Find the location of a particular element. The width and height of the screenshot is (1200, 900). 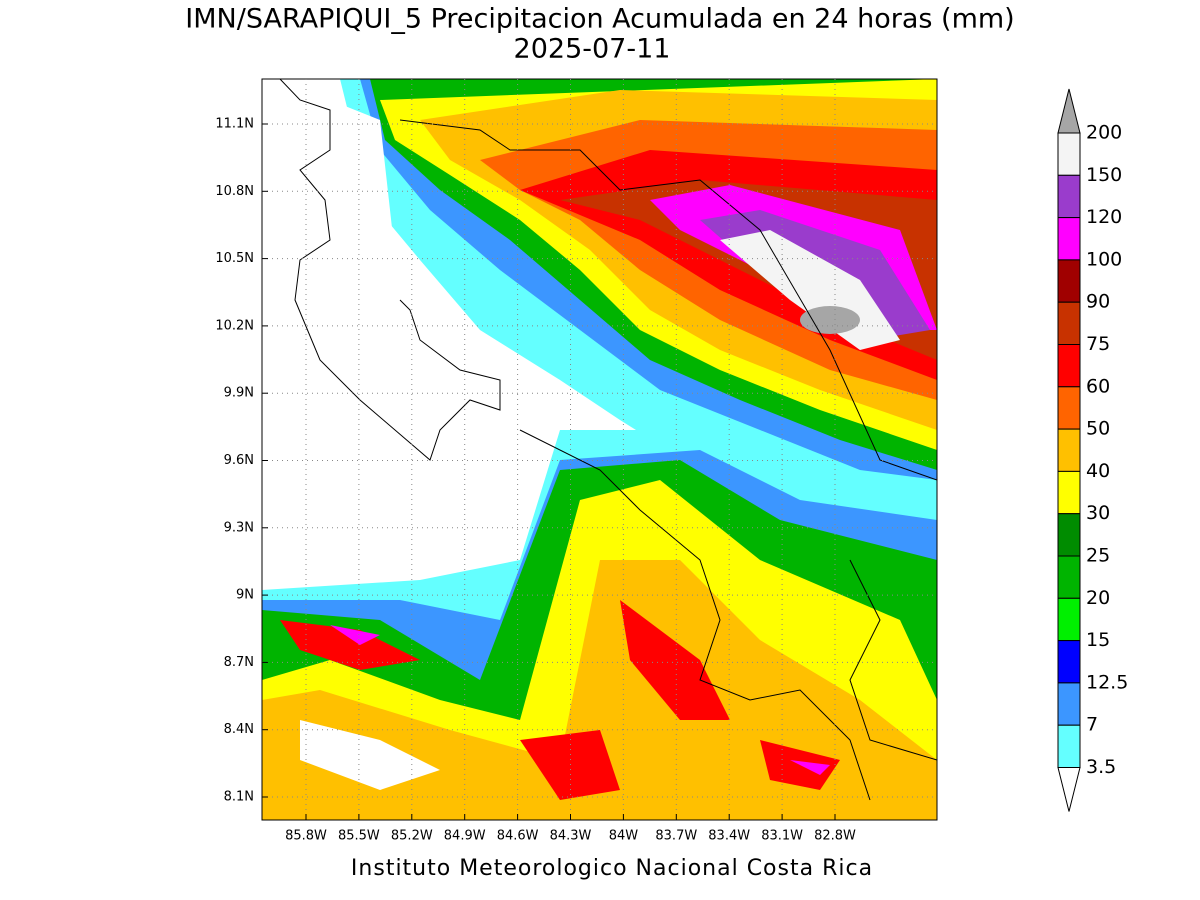

colorbar-label: 50 is located at coordinates (1098, 429).